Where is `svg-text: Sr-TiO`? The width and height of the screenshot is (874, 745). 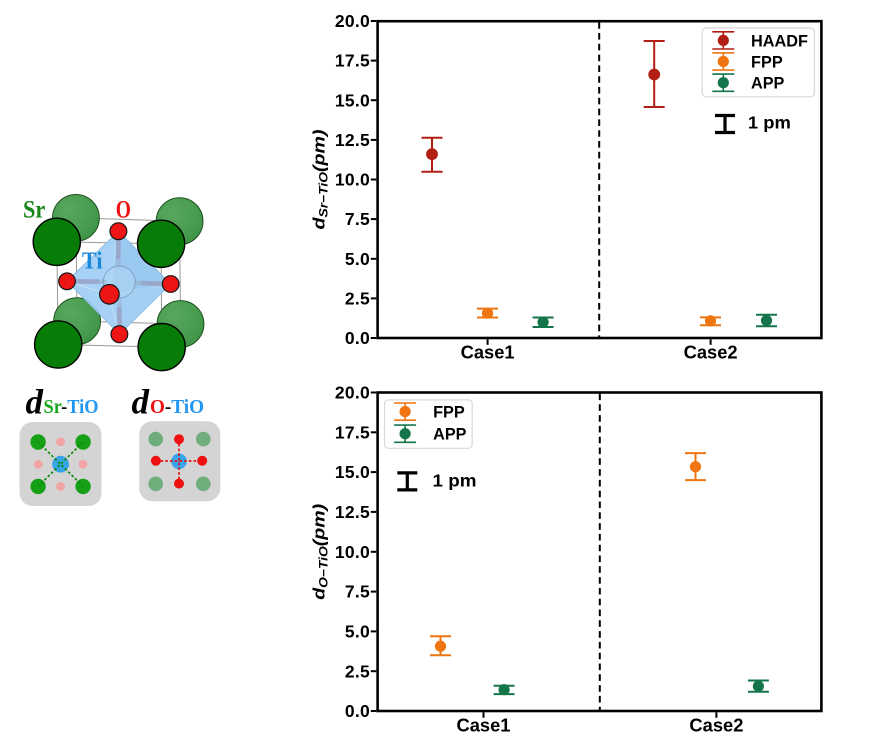 svg-text: Sr-TiO is located at coordinates (71, 407).